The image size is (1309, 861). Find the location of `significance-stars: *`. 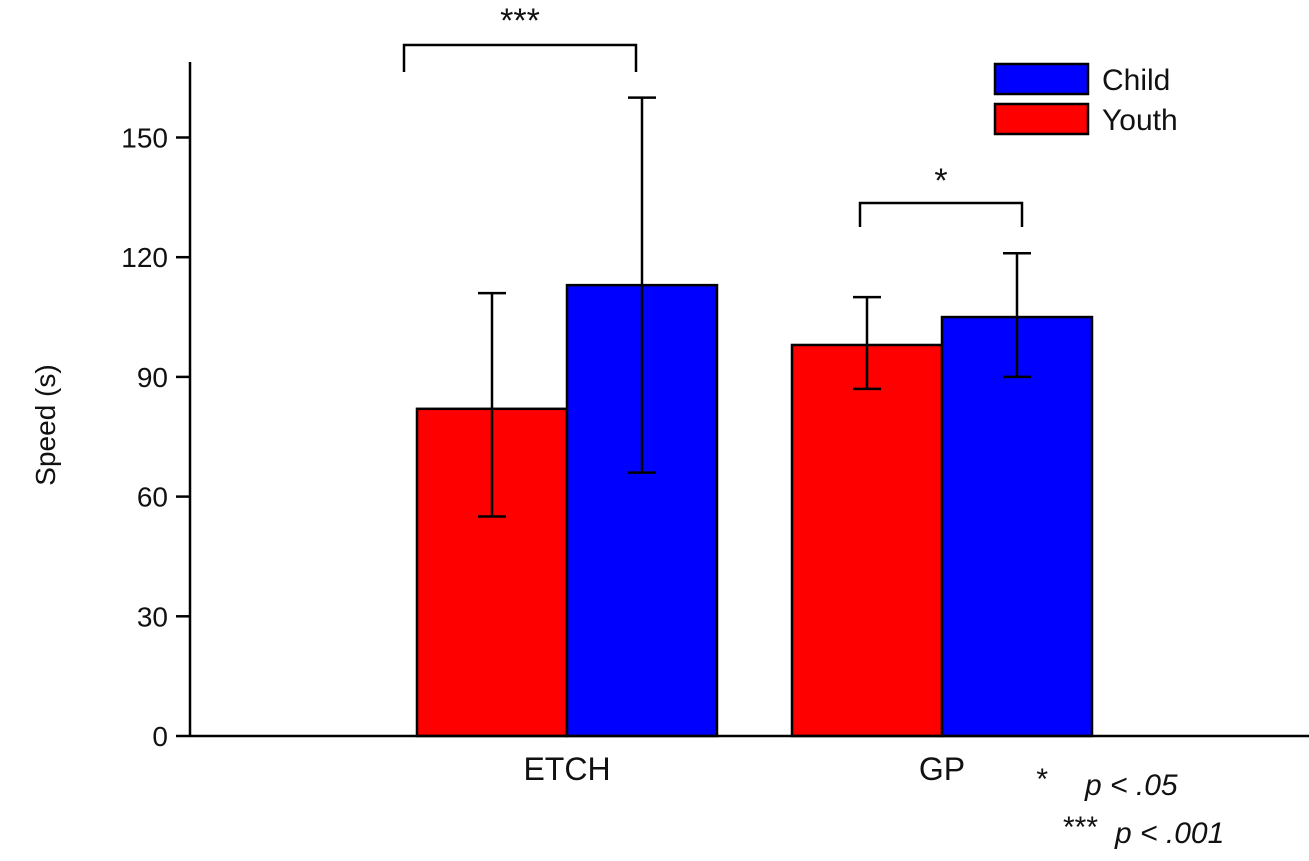

significance-stars: * is located at coordinates (940, 181).